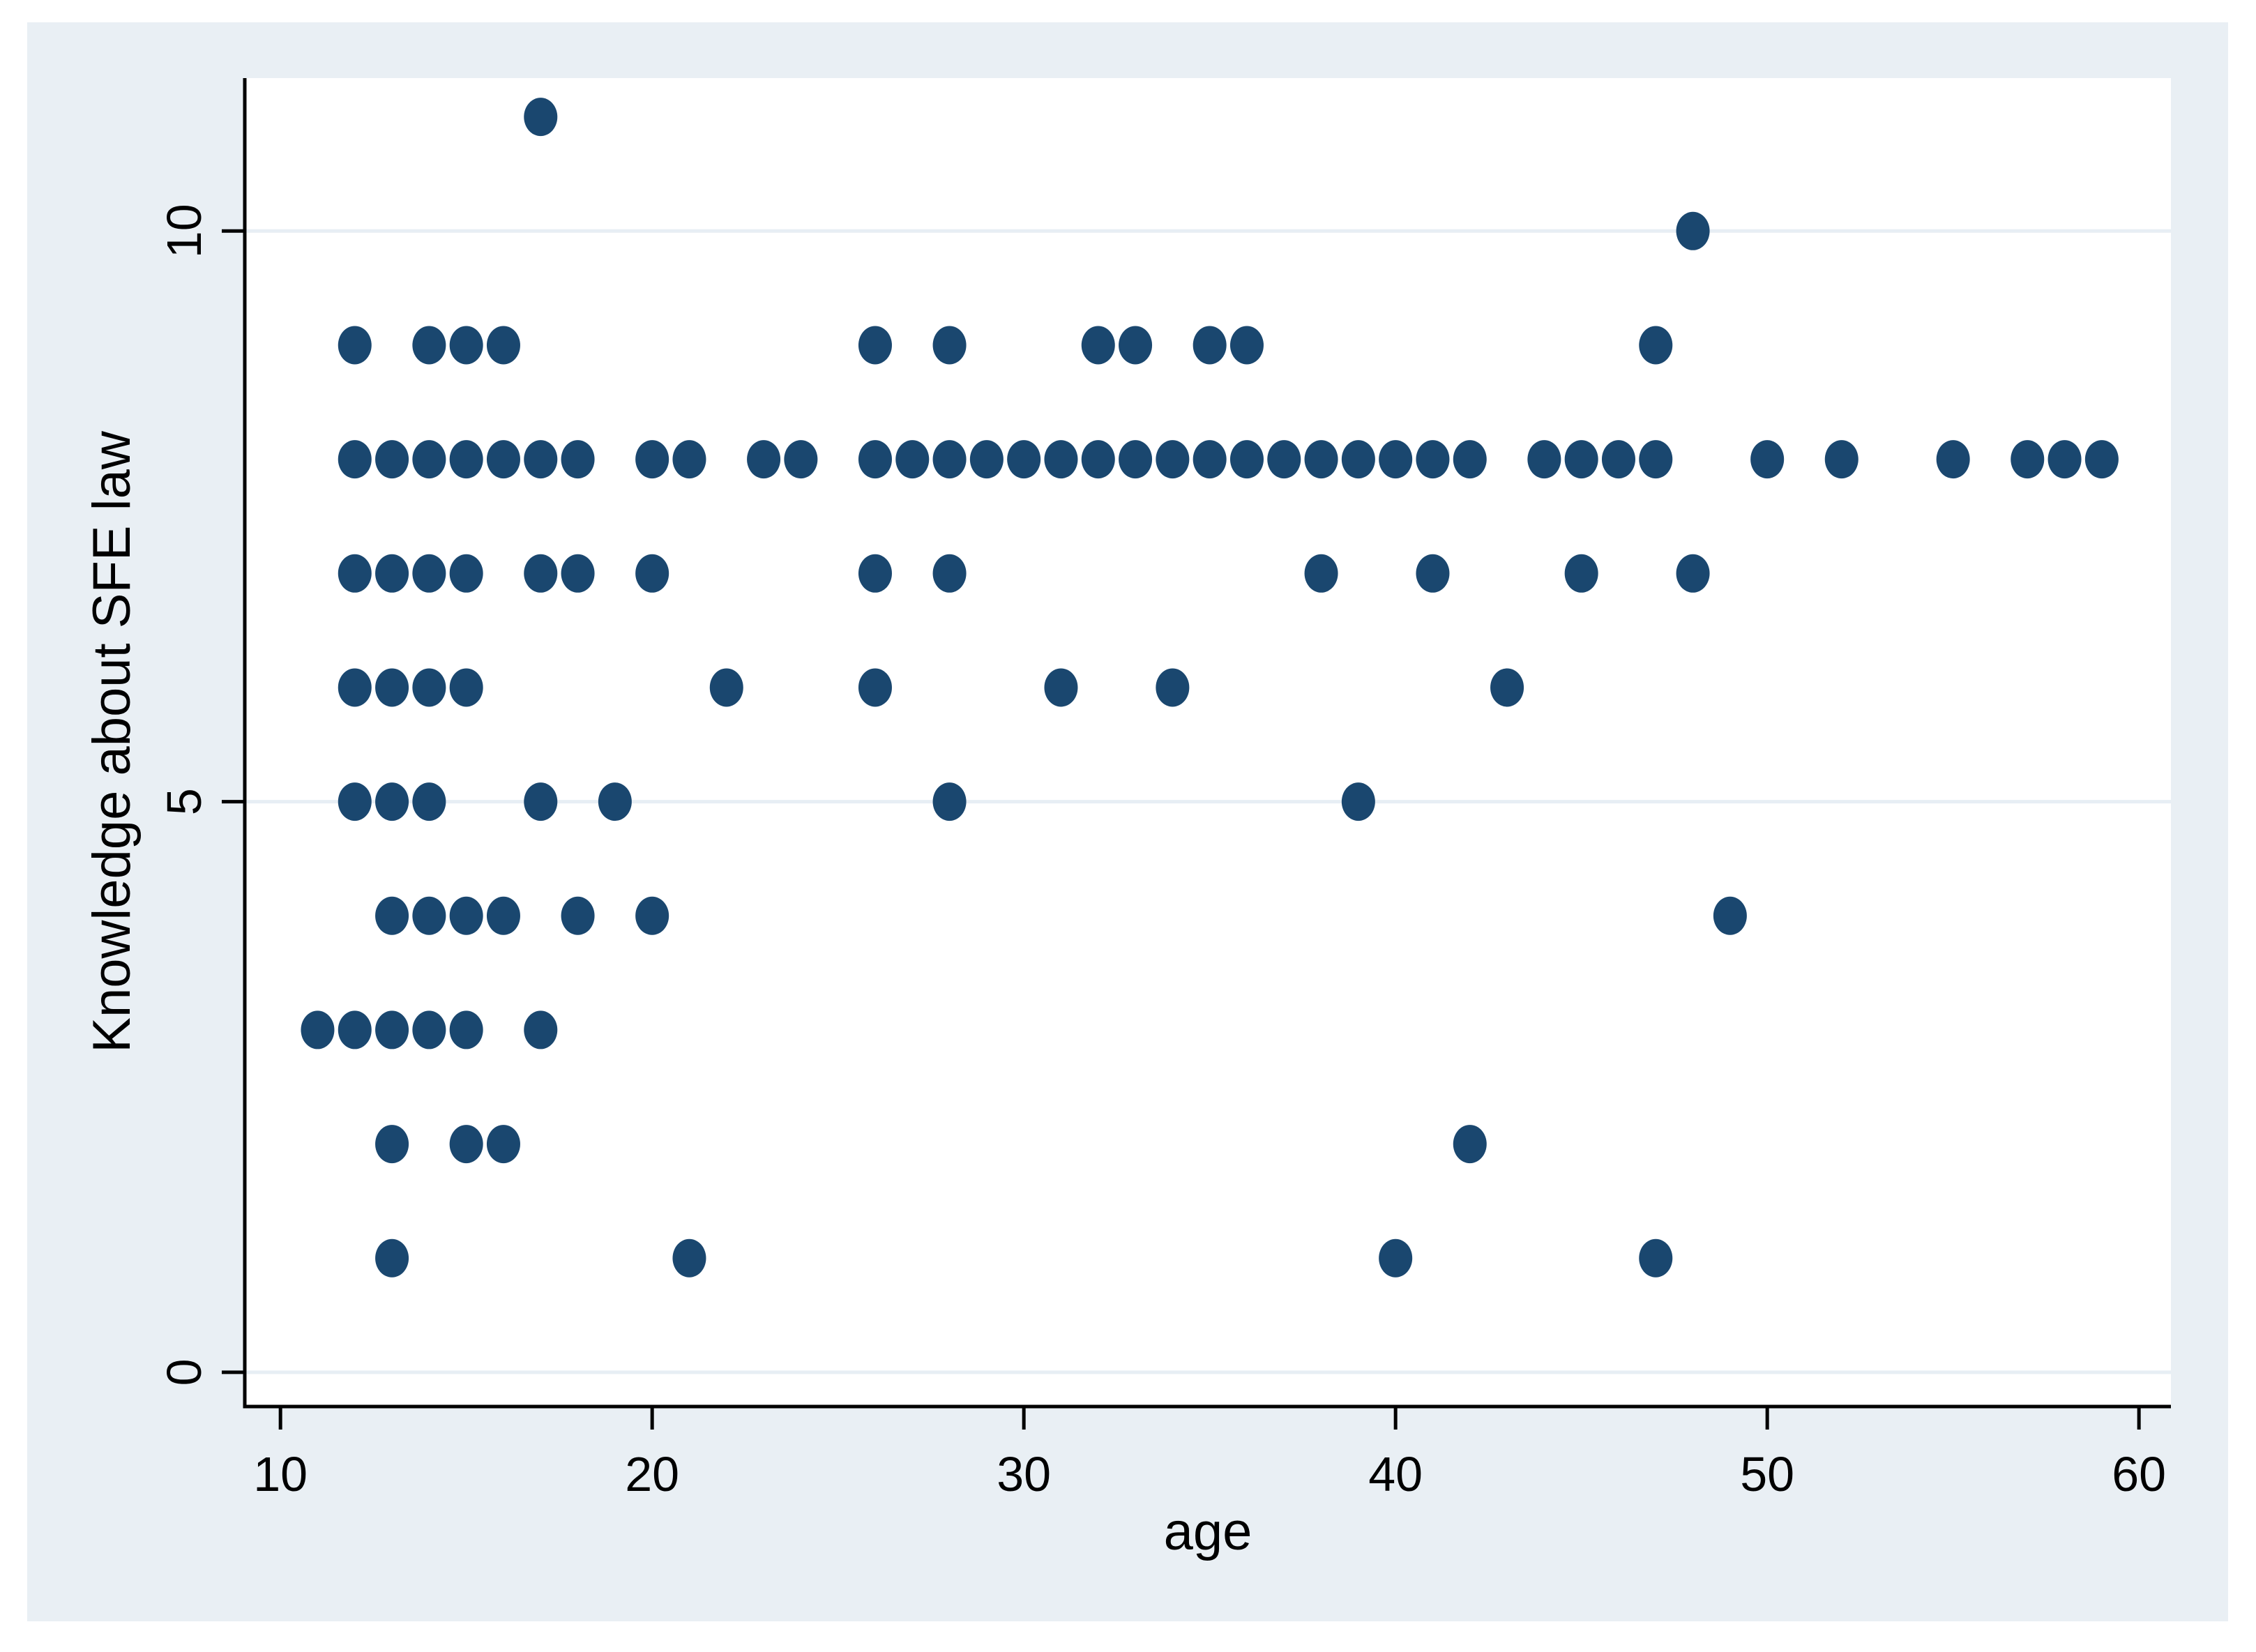 This screenshot has width=2256, height=1652. What do you see at coordinates (184, 801) in the screenshot?
I see `y-tick-label: 5` at bounding box center [184, 801].